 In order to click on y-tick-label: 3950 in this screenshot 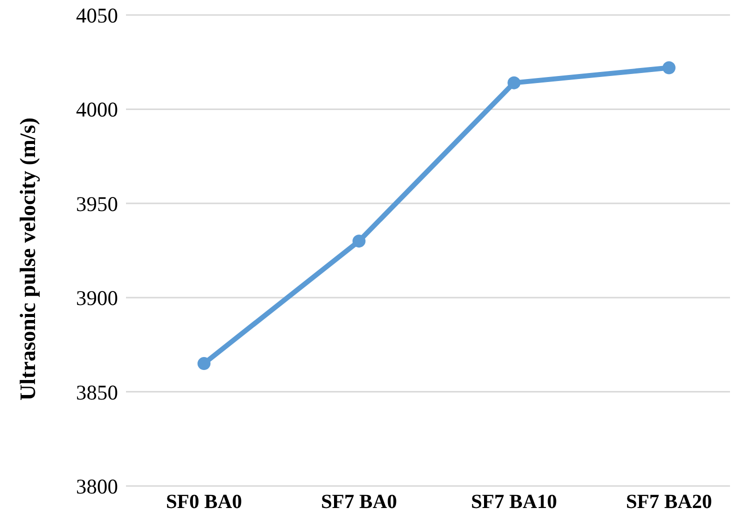, I will do `click(97, 204)`.